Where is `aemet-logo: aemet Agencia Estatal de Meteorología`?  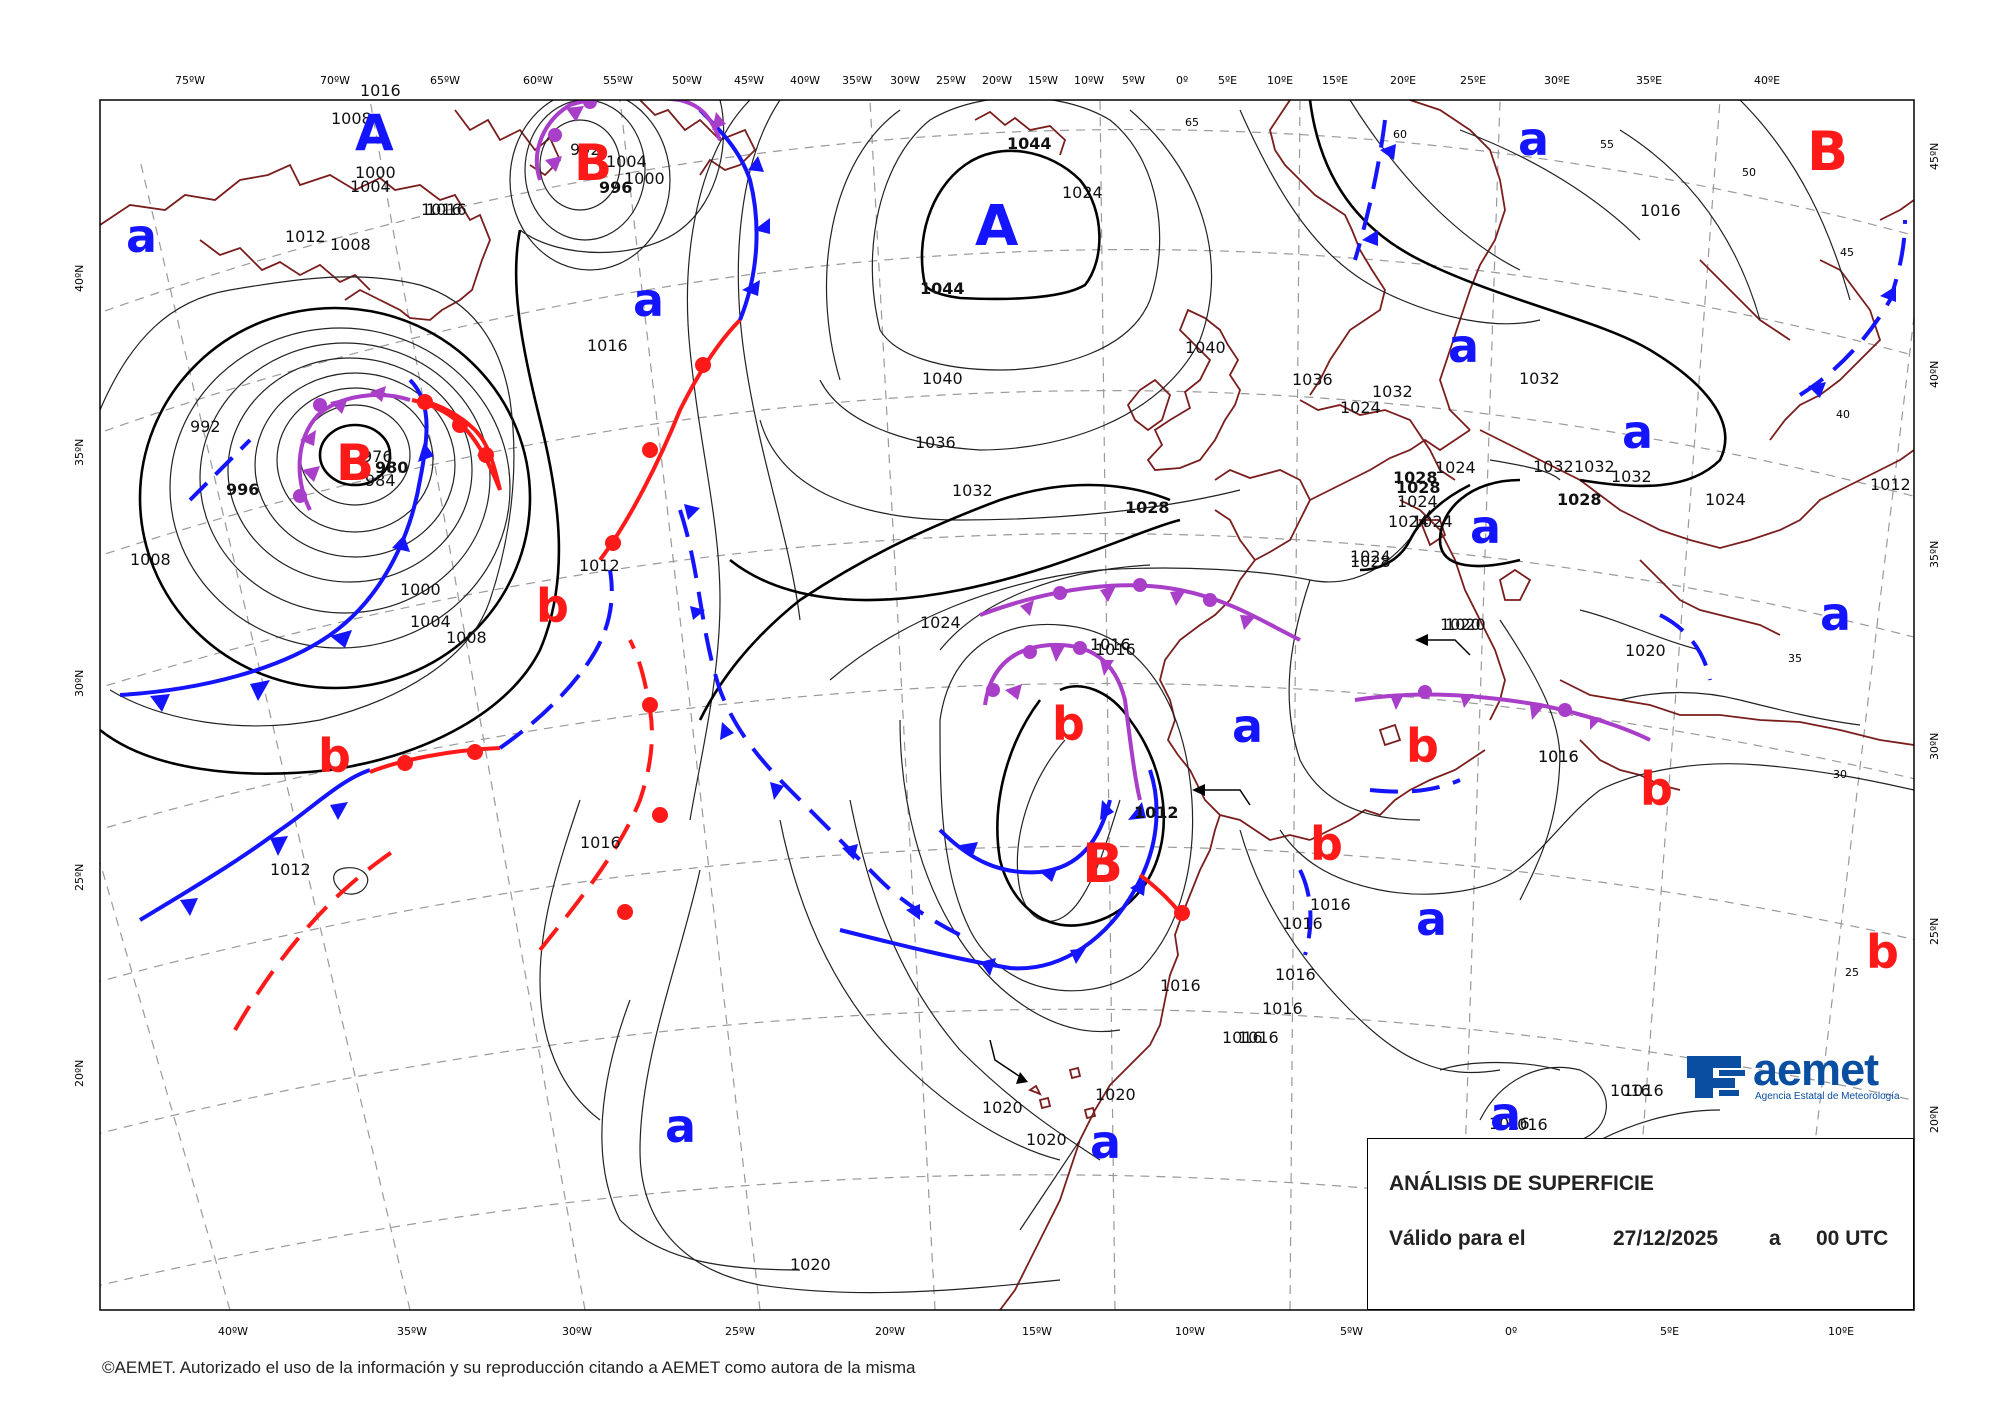 aemet-logo: aemet Agencia Estatal de Meteorología is located at coordinates (1798, 1076).